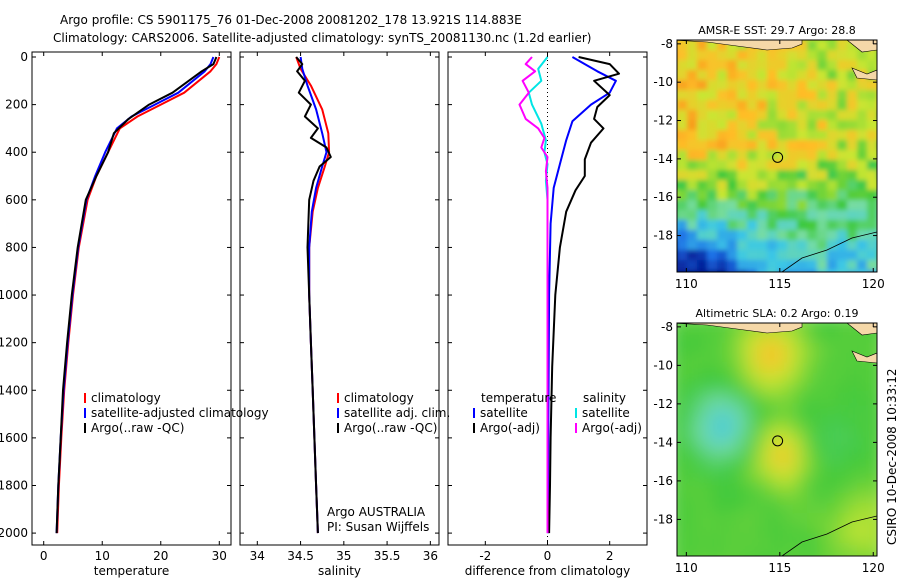 This screenshot has width=900, height=580. I want to click on temperature-ytick-label: 1000, so click(14, 295).